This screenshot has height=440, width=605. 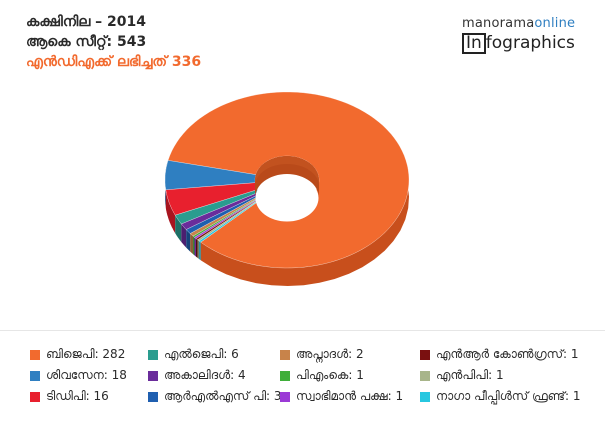 What do you see at coordinates (201, 354) in the screenshot?
I see `legend-label: എൽജെപി: 6` at bounding box center [201, 354].